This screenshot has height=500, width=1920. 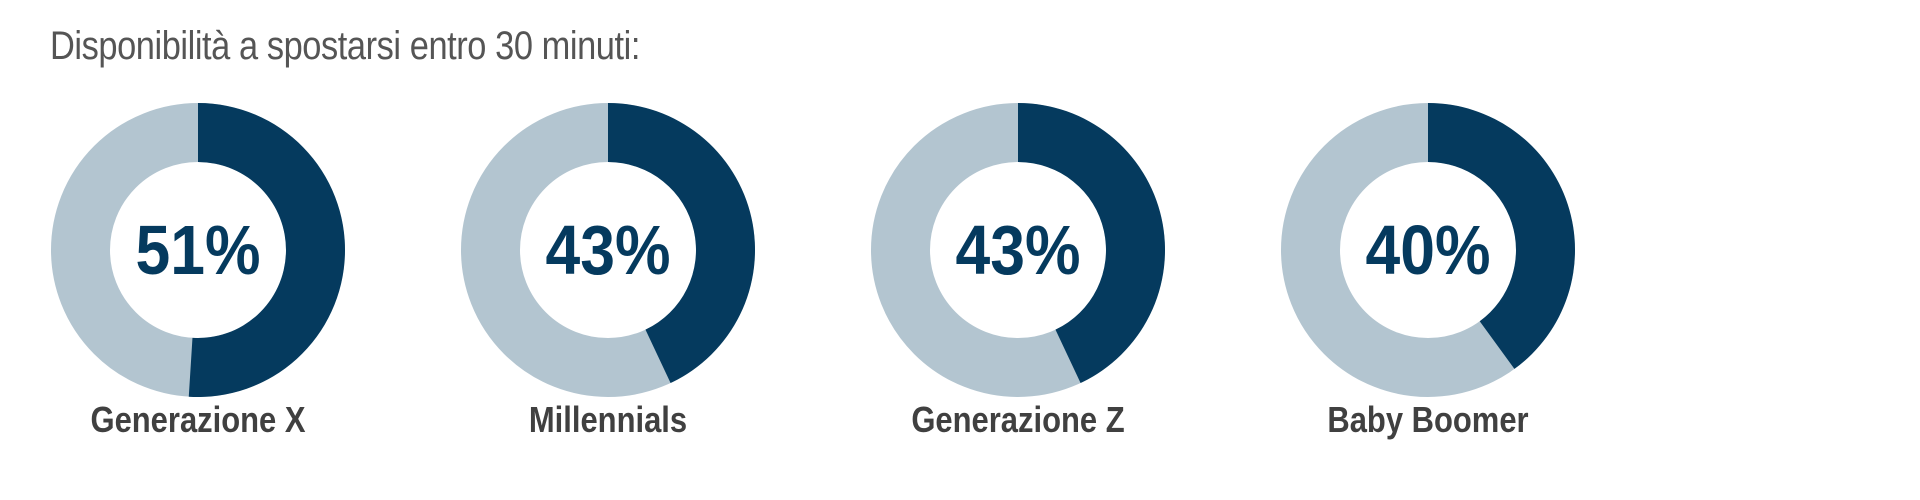 I want to click on category-label: Millennials, so click(x=608, y=421).